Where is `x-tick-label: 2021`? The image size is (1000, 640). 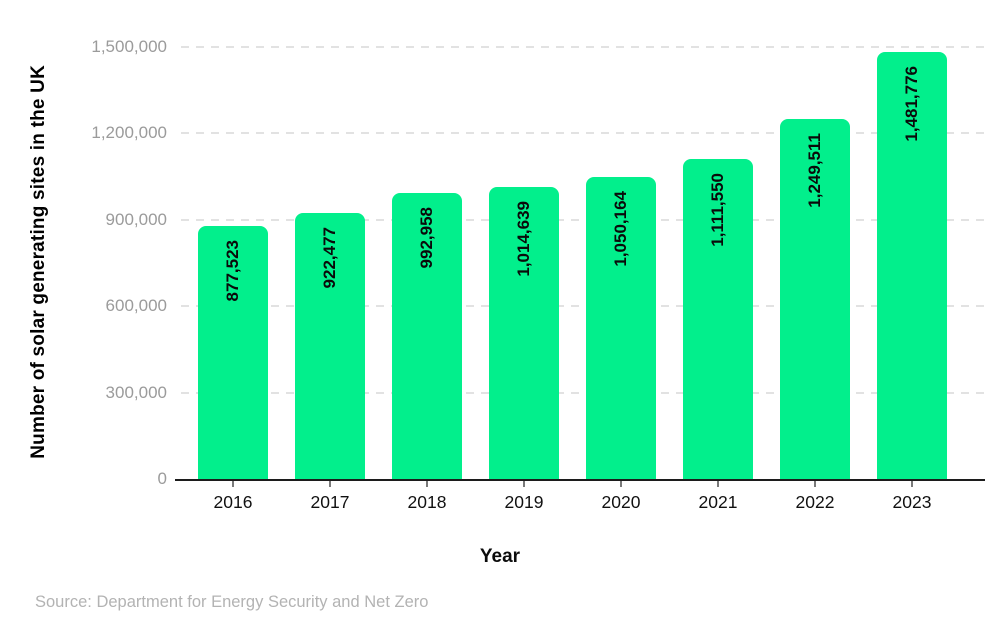
x-tick-label: 2021 is located at coordinates (718, 502).